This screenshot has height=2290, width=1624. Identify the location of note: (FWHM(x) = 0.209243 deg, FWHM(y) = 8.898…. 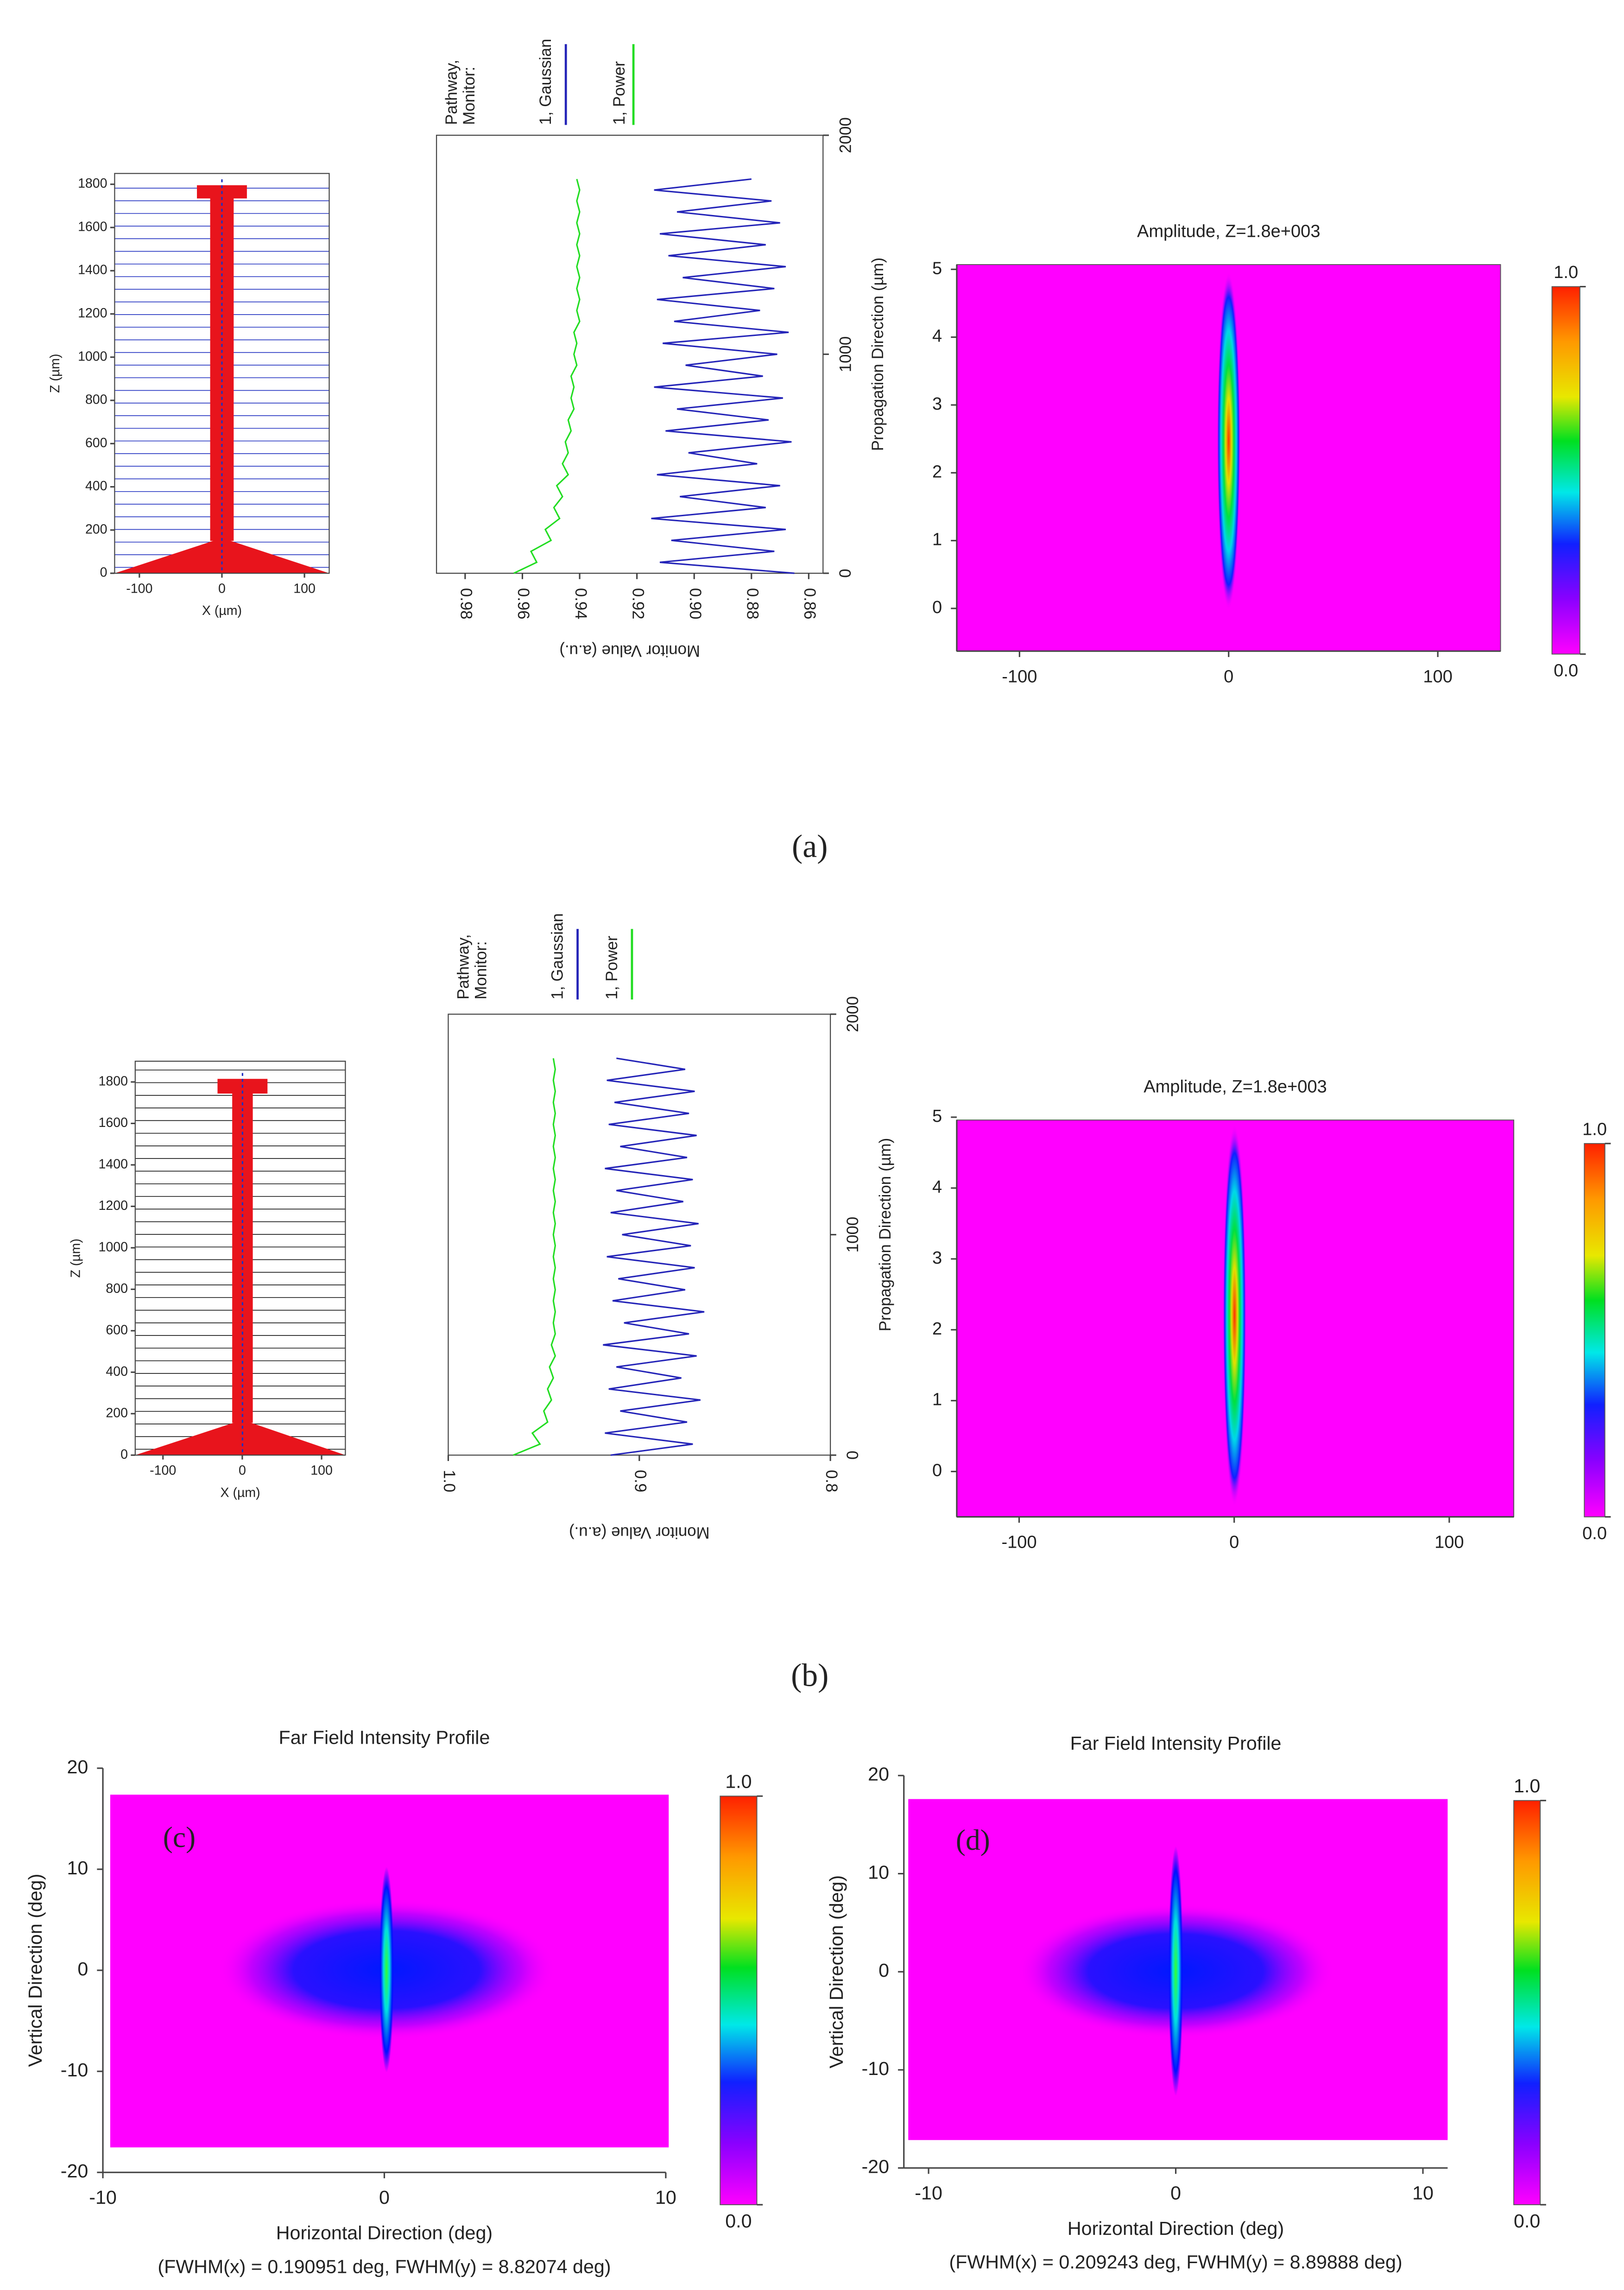
(1175, 2262).